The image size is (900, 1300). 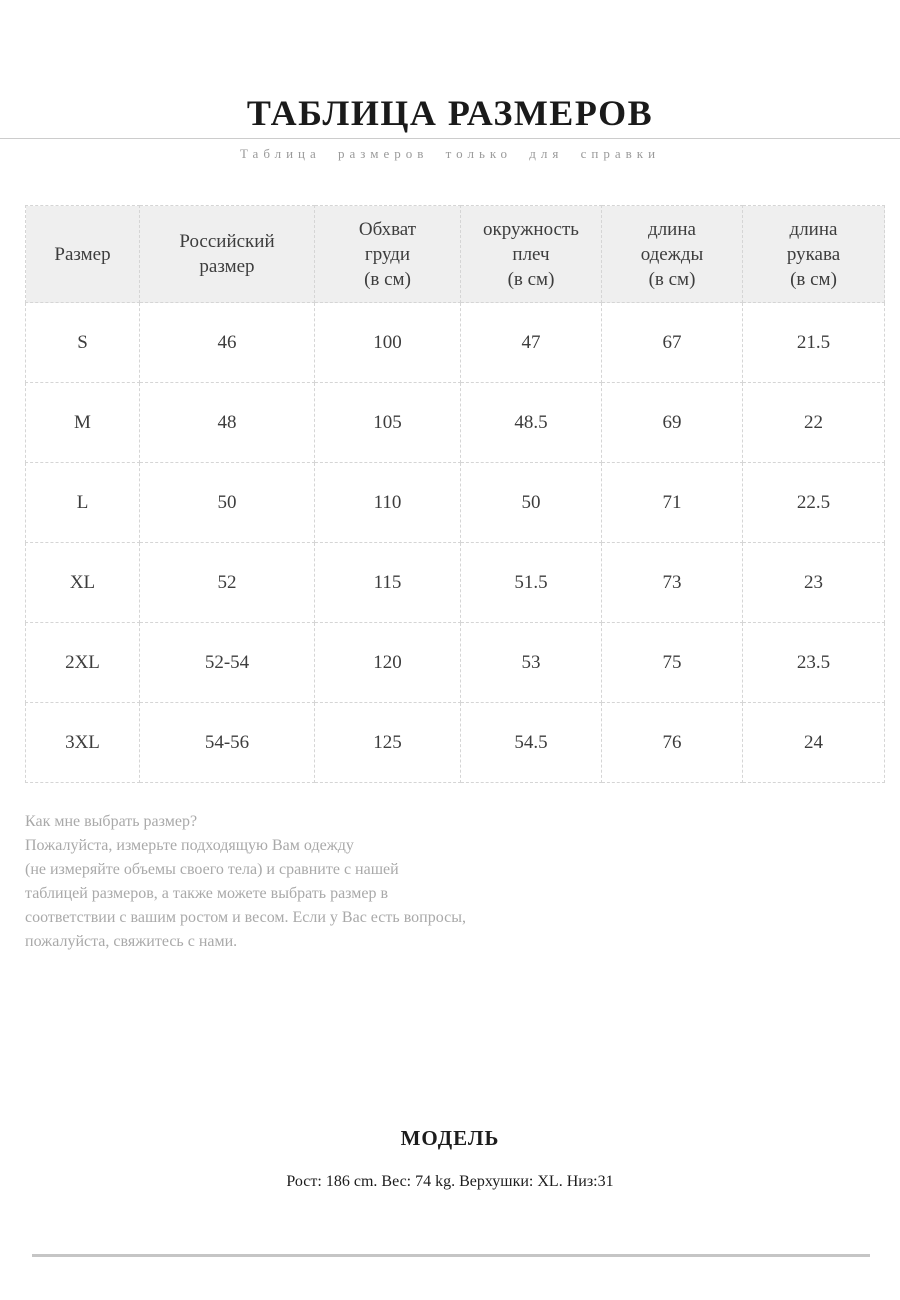 I want to click on table-cell: 115, so click(x=387, y=582).